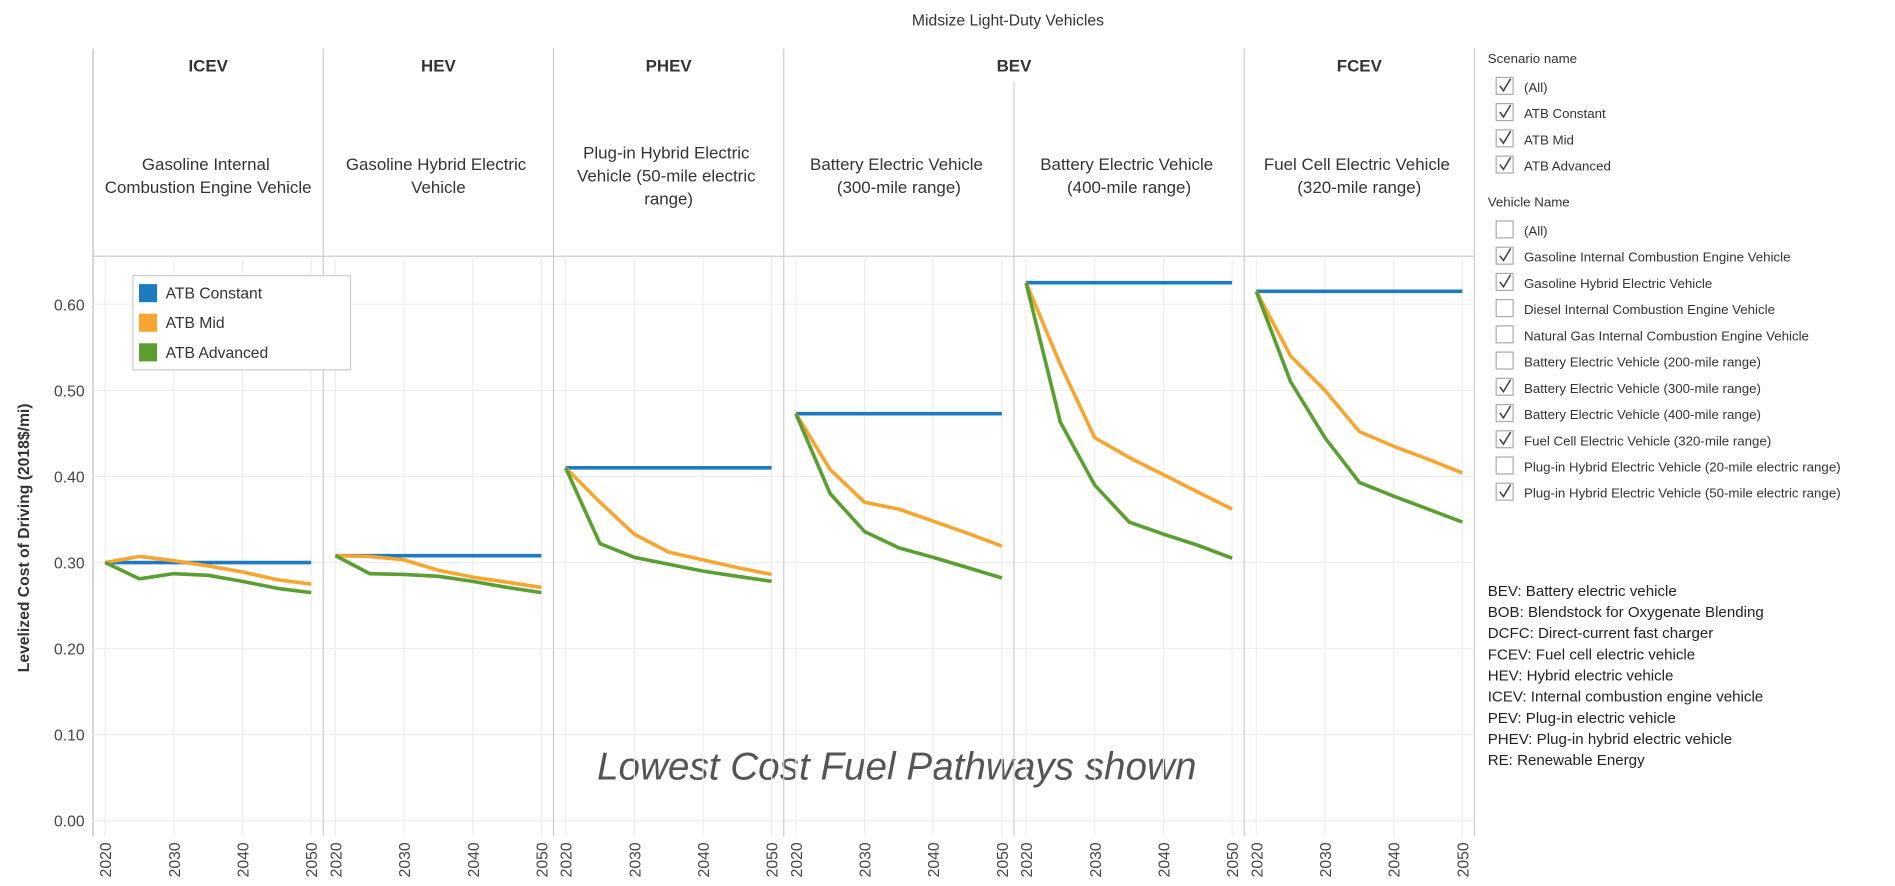 This screenshot has height=886, width=1895. What do you see at coordinates (1567, 166) in the screenshot?
I see `filter-label: ATB Advanced` at bounding box center [1567, 166].